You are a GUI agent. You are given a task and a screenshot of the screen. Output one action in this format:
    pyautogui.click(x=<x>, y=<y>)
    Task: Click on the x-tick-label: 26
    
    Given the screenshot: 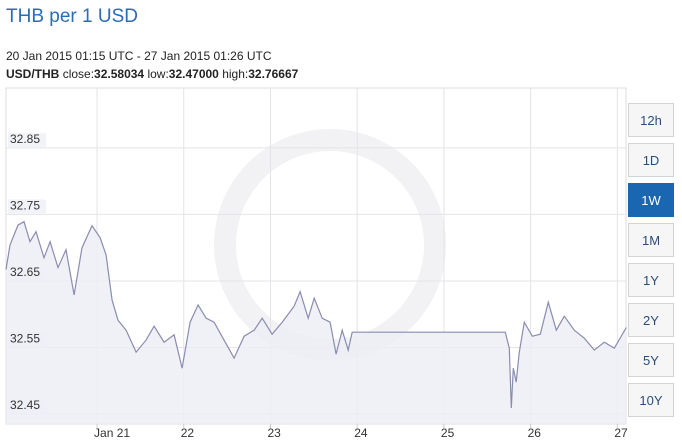 What is the action you would take?
    pyautogui.click(x=535, y=433)
    